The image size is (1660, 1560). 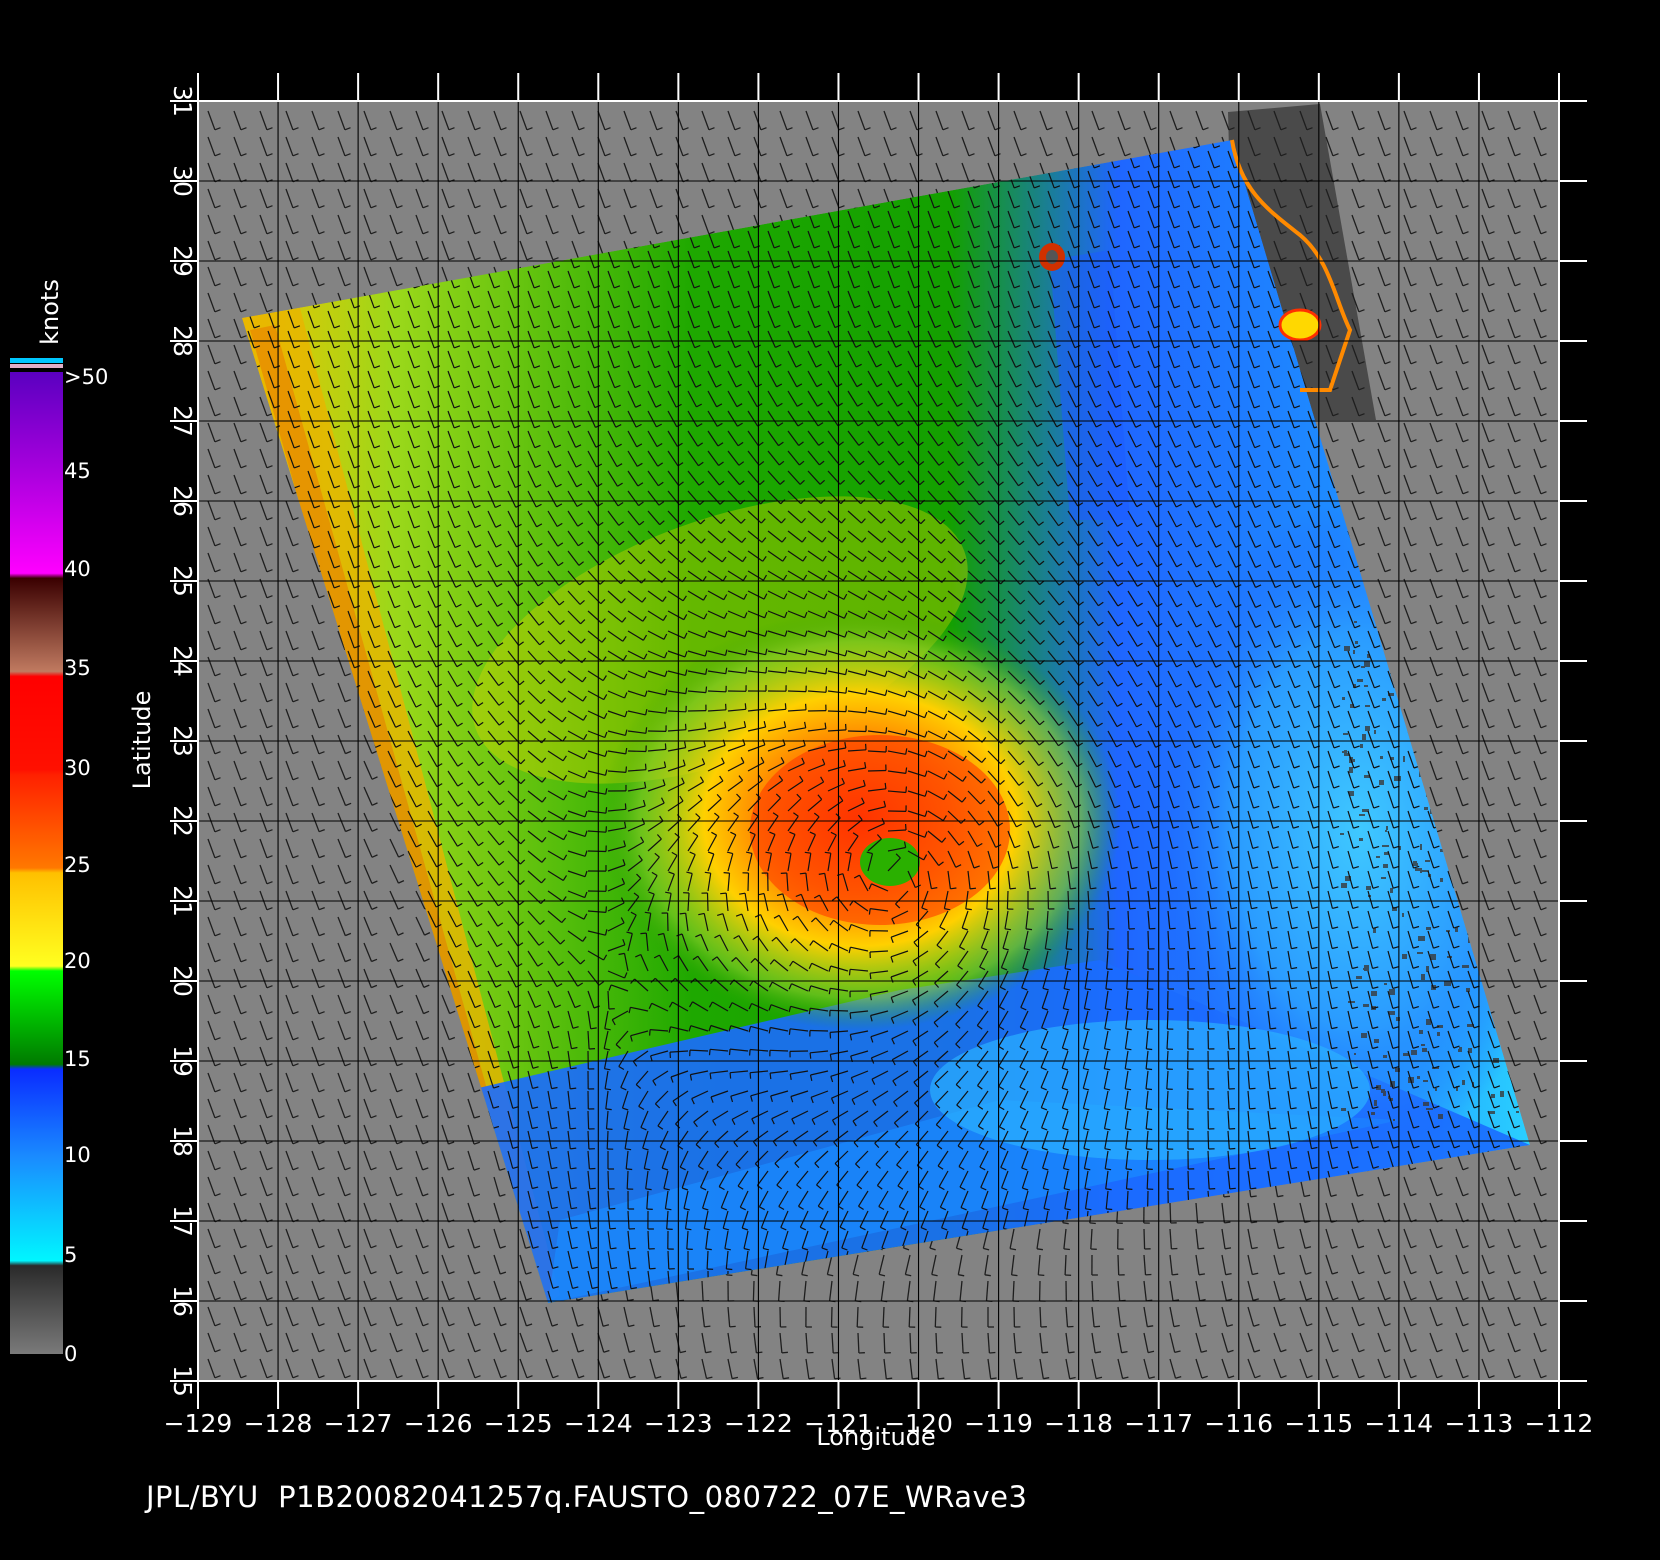 I want to click on x-tick-label: −125, so click(x=518, y=1423).